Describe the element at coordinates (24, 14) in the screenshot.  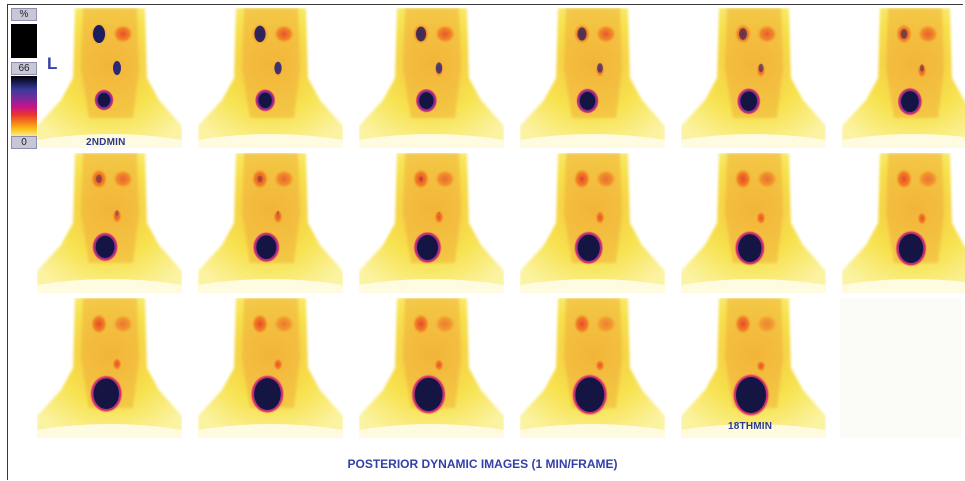
I see `scale-top-label: %` at that location.